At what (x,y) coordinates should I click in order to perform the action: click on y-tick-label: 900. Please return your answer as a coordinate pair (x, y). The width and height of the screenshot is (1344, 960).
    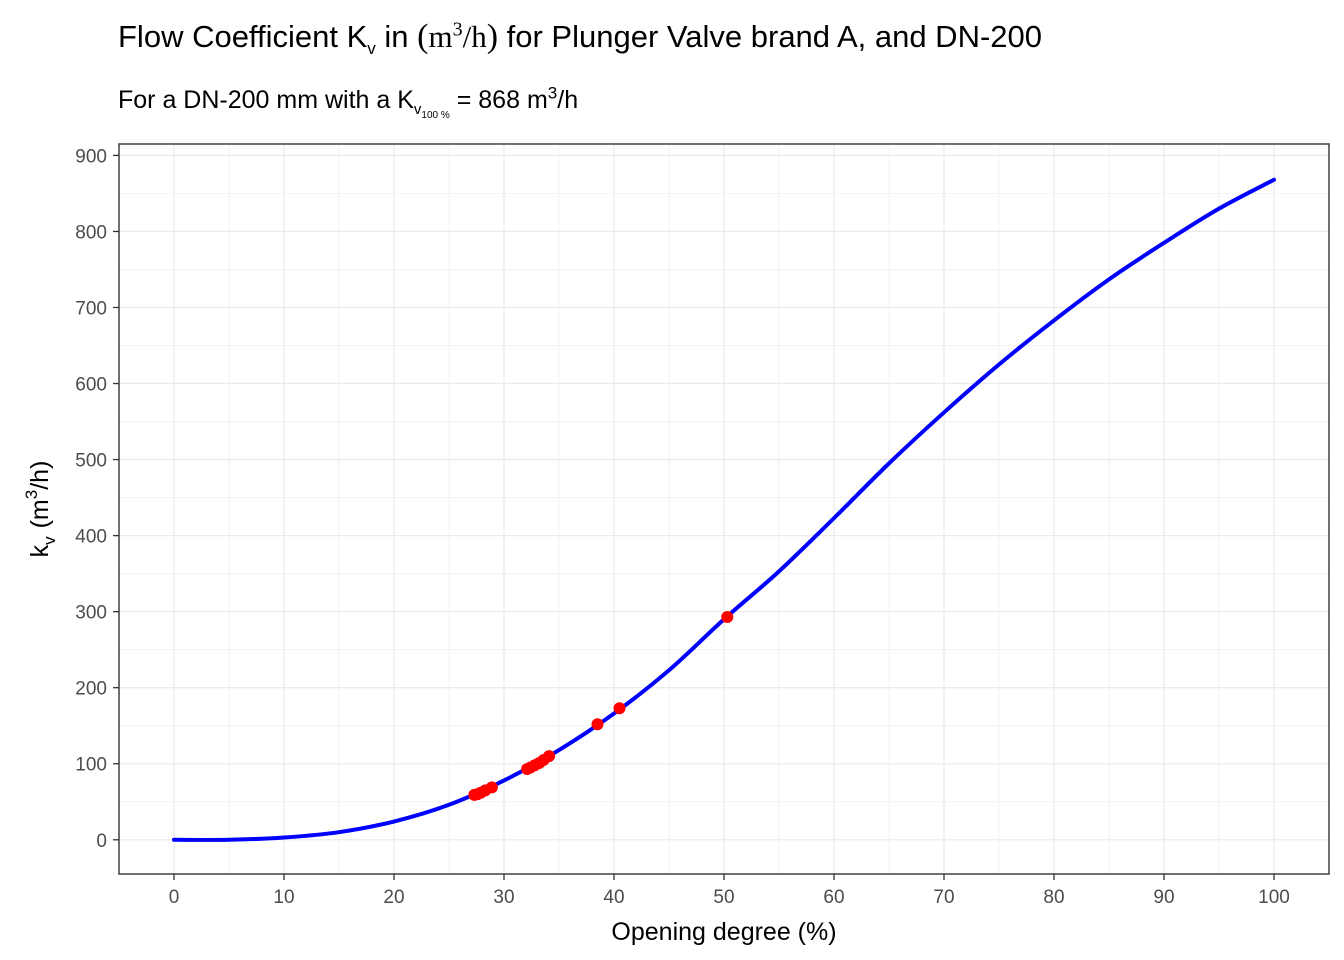
    Looking at the image, I should click on (91, 156).